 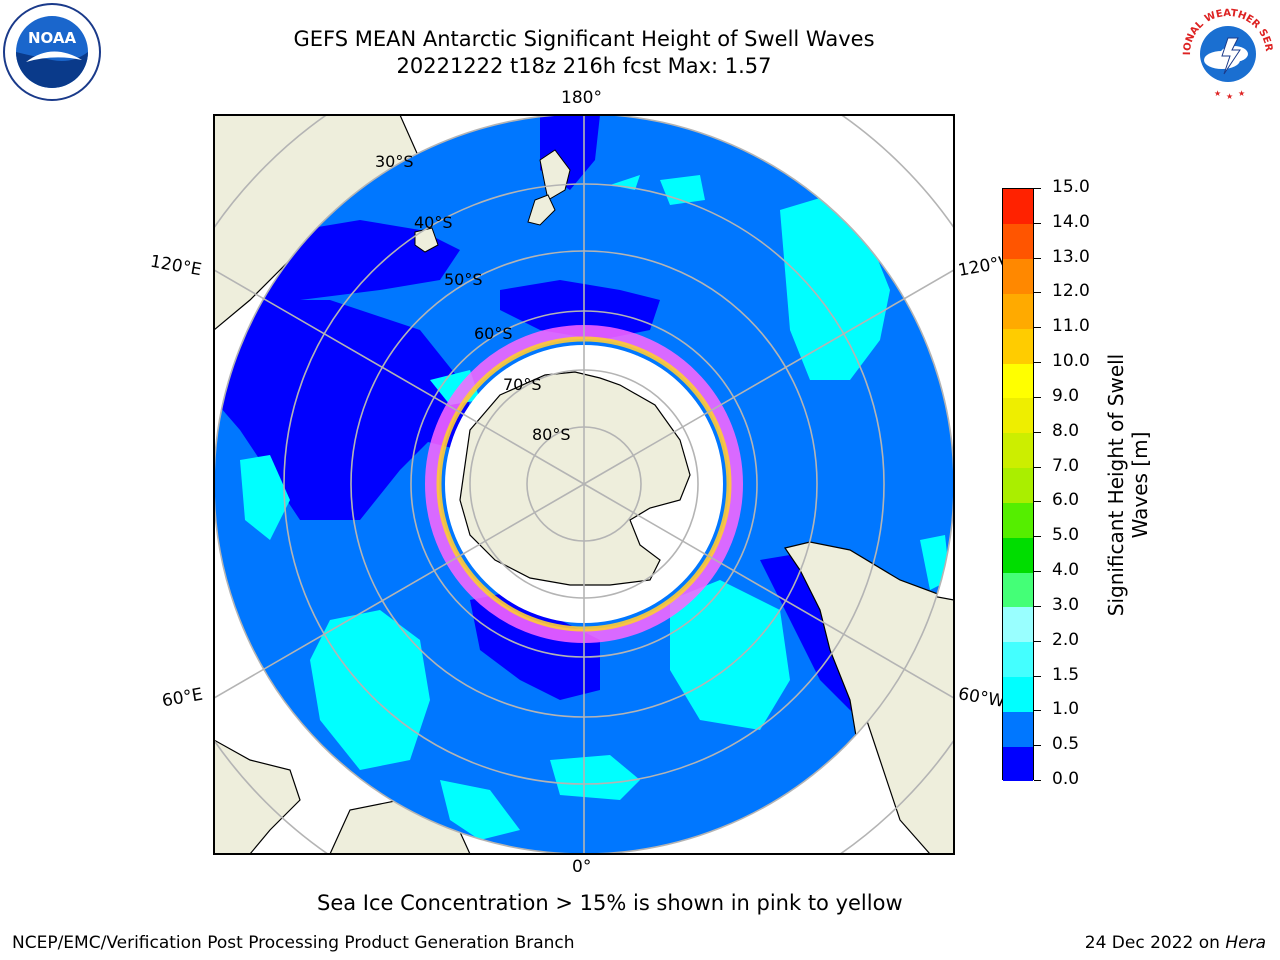 I want to click on colorbar-tick-label: 10.0, so click(x=1071, y=361).